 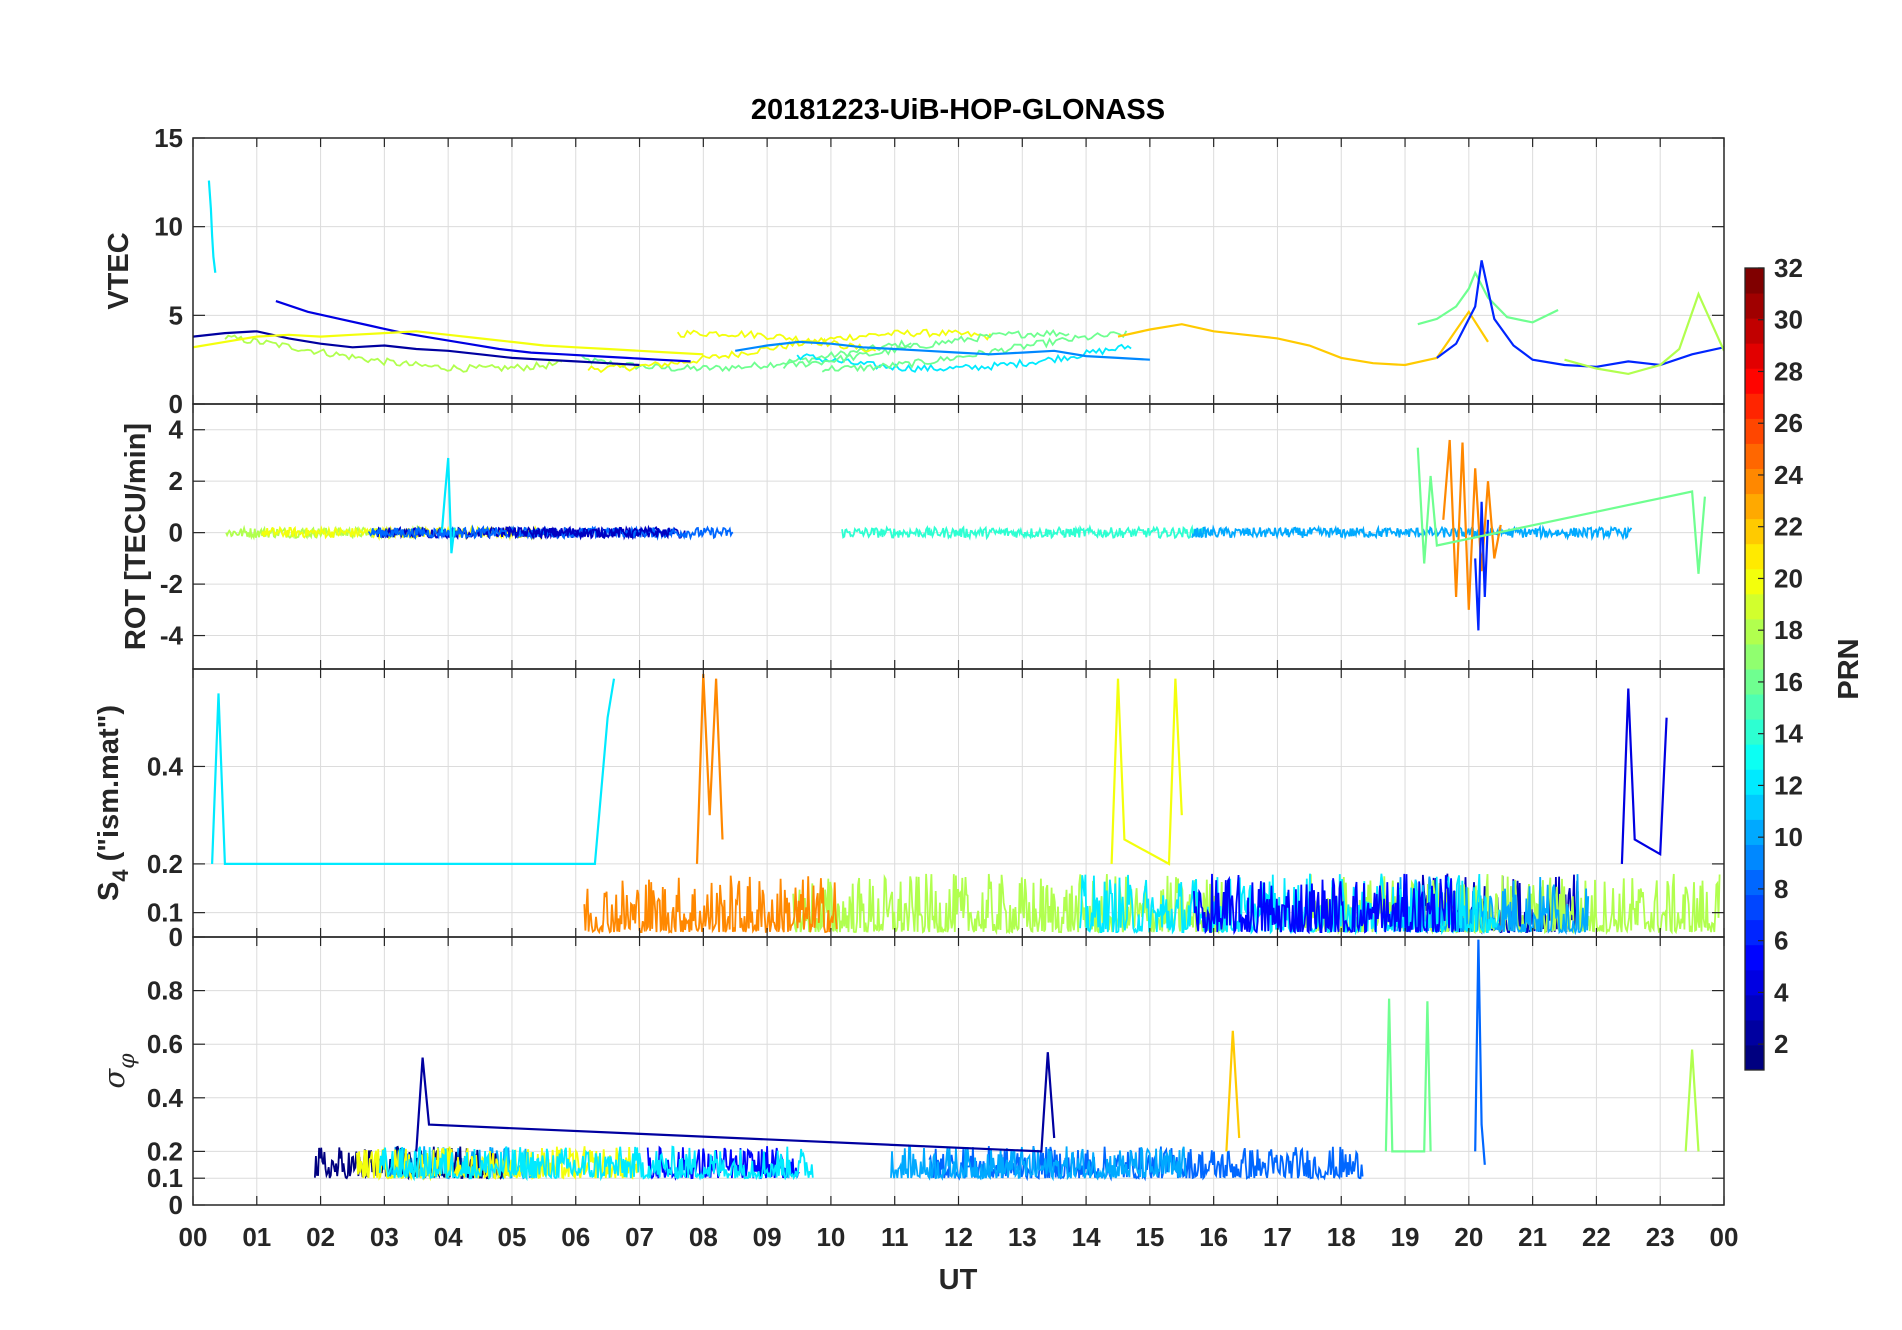 I want to click on colorbar-tick-label: 22, so click(x=1788, y=527).